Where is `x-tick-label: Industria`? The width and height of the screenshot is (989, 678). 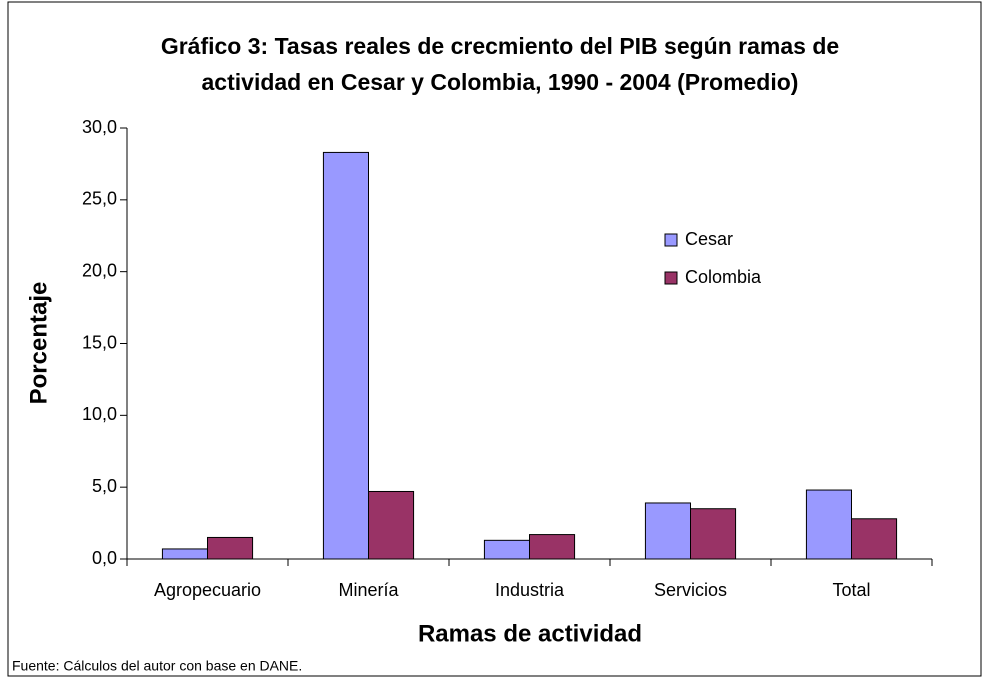
x-tick-label: Industria is located at coordinates (530, 590).